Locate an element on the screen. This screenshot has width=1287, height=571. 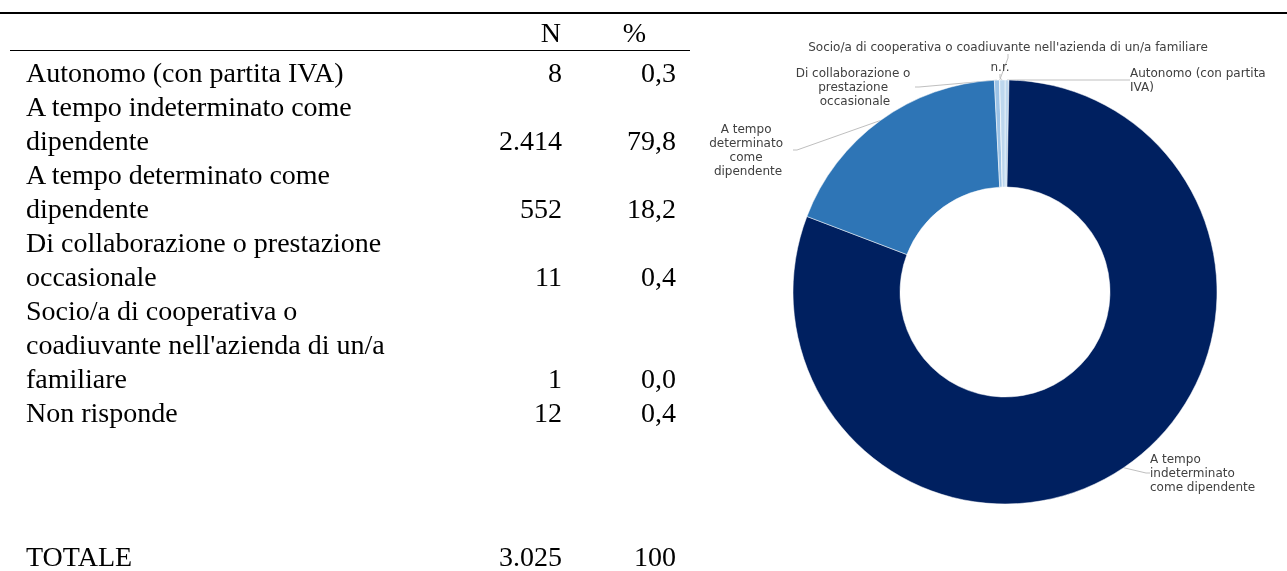
slice-label: n.r. is located at coordinates (1000, 67).